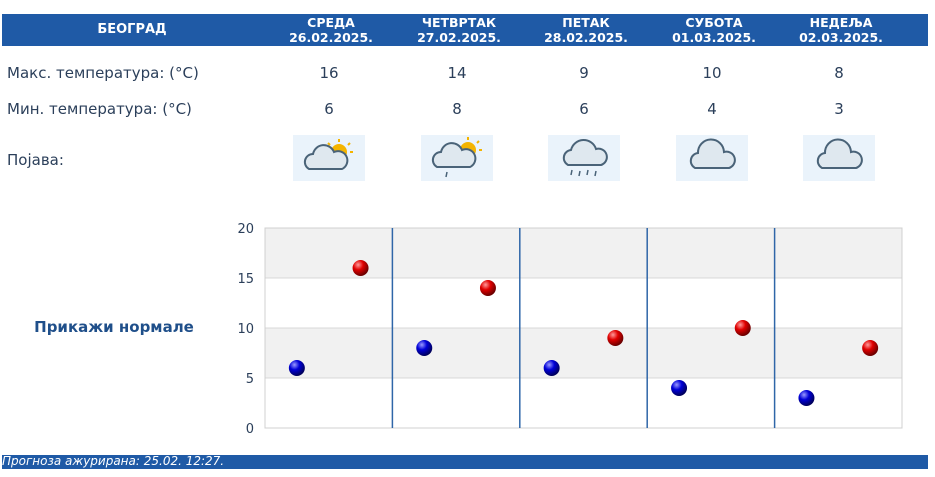 This screenshot has height=477, width=935. Describe the element at coordinates (841, 22) in the screenshot. I see `day-name: НЕДЕЉА` at that location.